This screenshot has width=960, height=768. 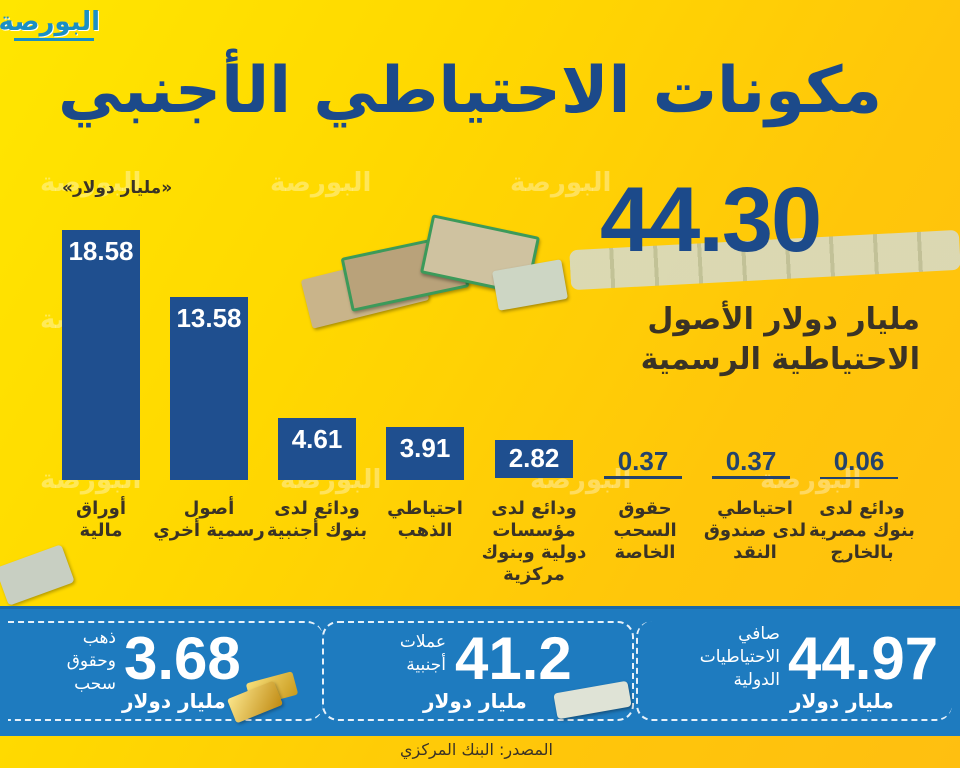 What do you see at coordinates (434, 270) in the screenshot?
I see `money-stack-icon` at bounding box center [434, 270].